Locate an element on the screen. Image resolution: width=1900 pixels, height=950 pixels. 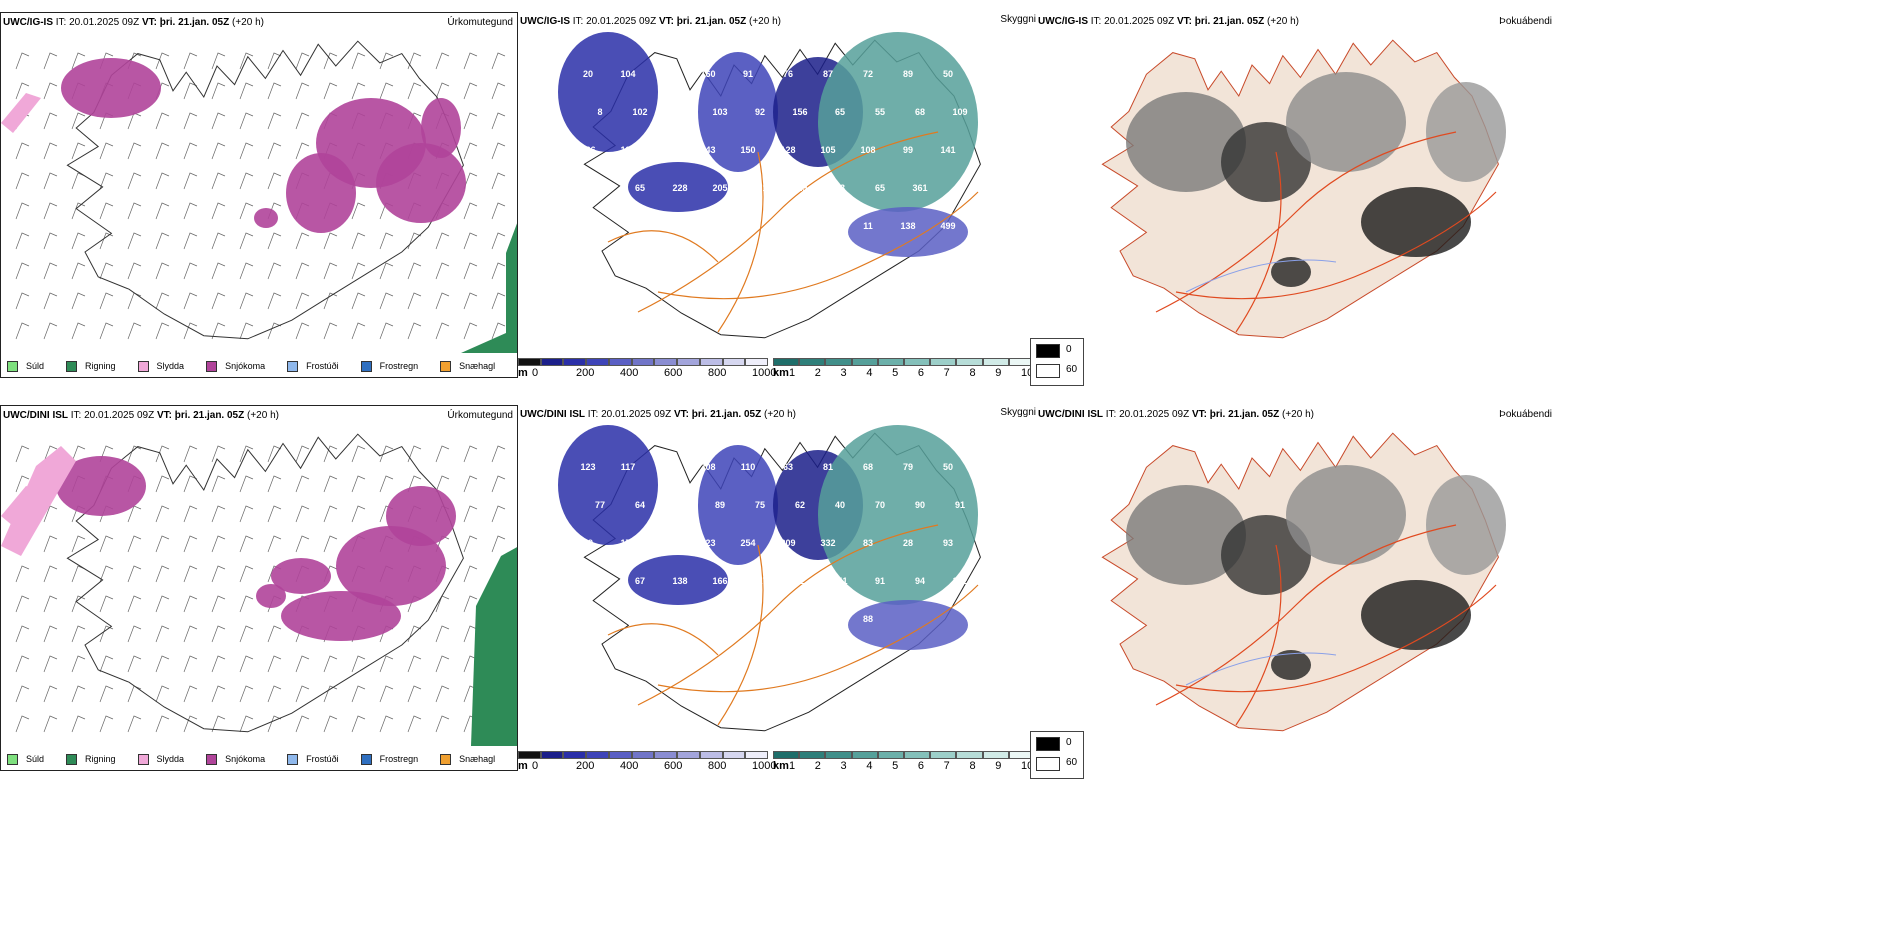
visibility-value-label: 208 is located at coordinates (707, 467).